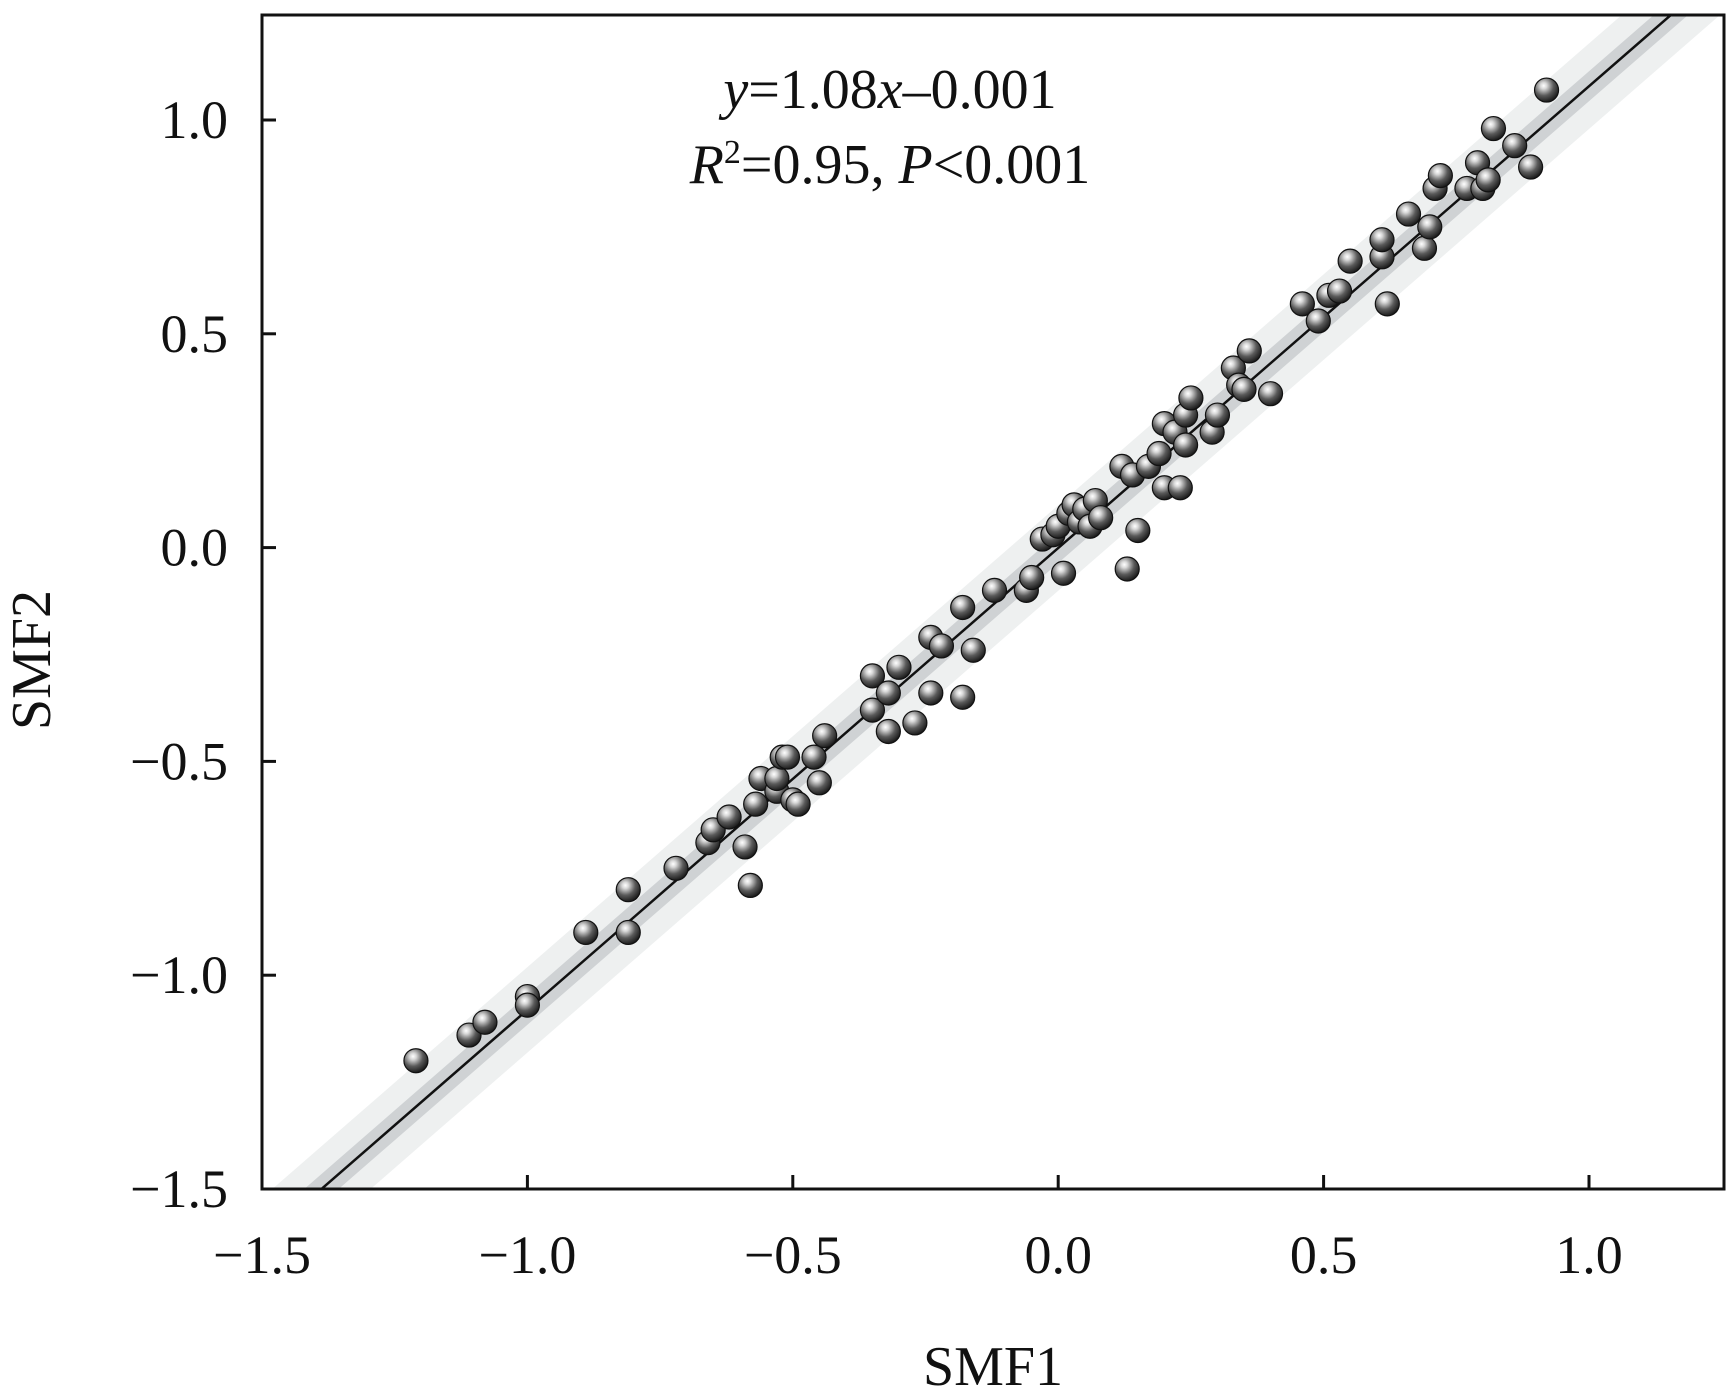 This screenshot has height=1395, width=1726. Describe the element at coordinates (813, 90) in the screenshot. I see `eq-slope: =1.08` at that location.